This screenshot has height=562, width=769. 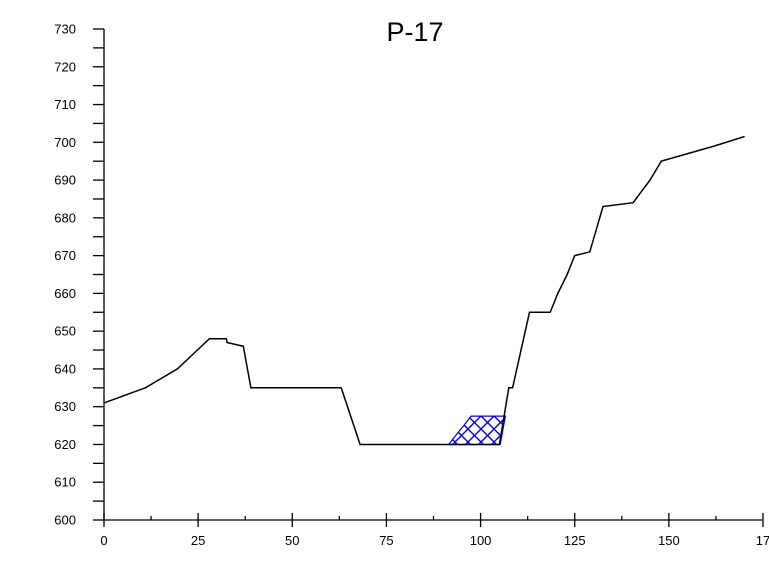 What do you see at coordinates (477, 430) in the screenshot?
I see `water-hatch-area` at bounding box center [477, 430].